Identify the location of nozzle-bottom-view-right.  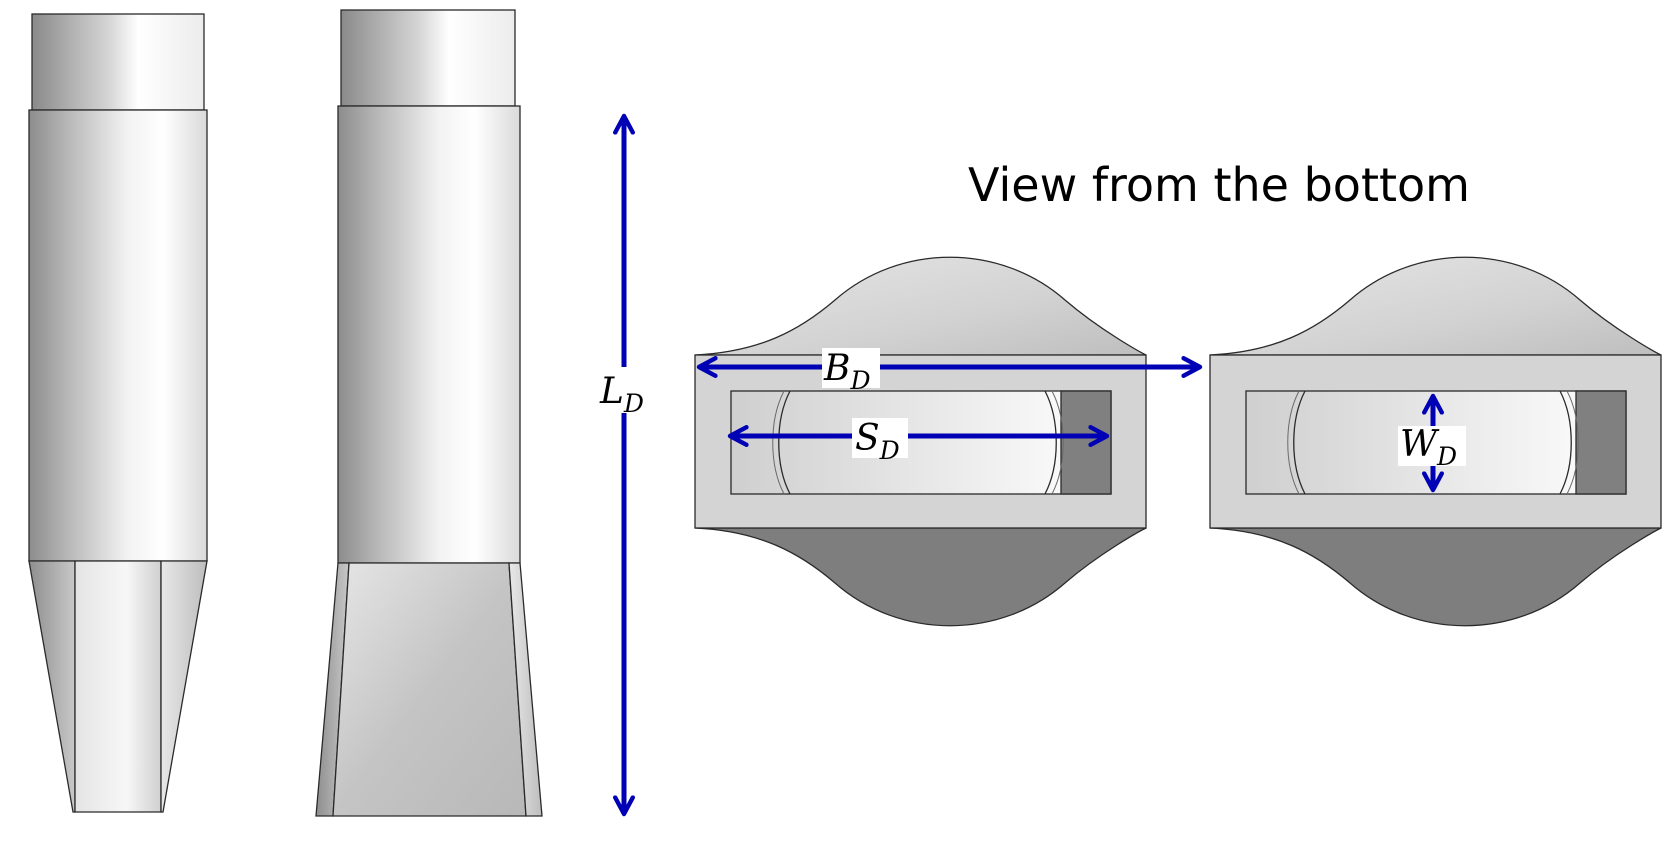
(1435, 441).